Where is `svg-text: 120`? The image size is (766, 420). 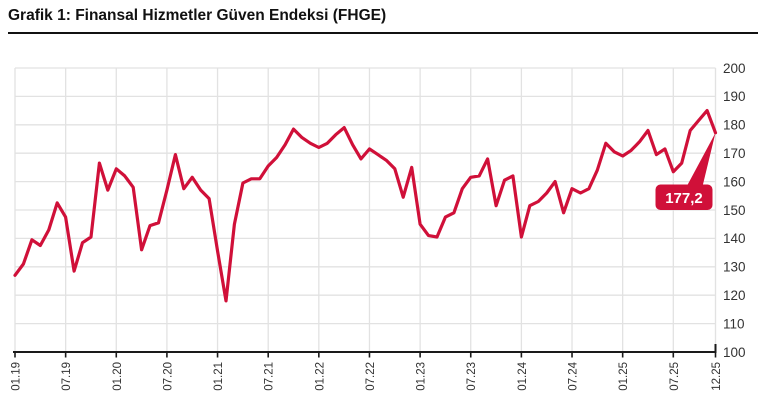 svg-text: 120 is located at coordinates (734, 295).